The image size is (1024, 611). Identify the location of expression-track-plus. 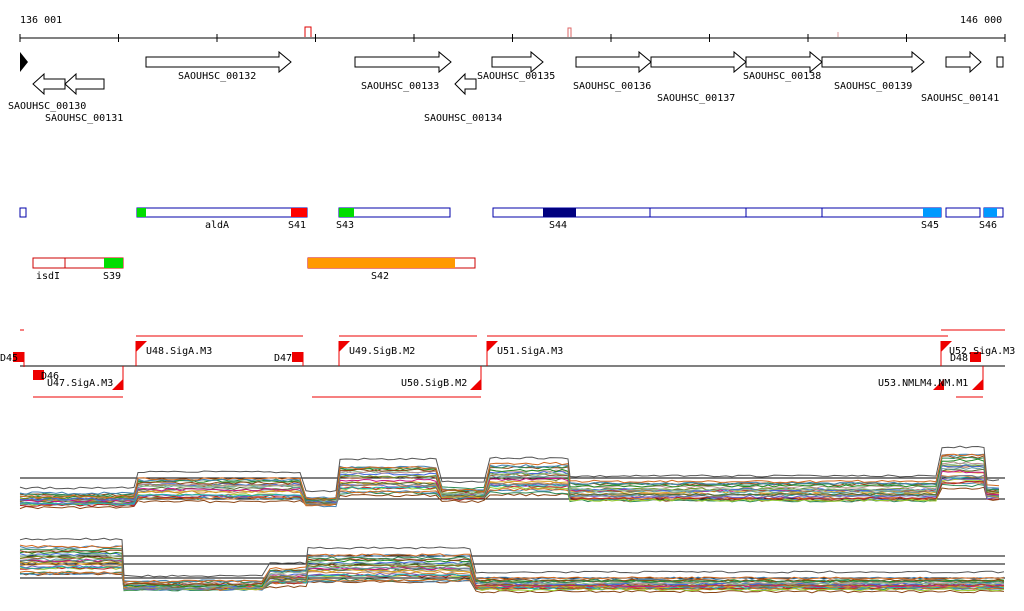
(512, 477).